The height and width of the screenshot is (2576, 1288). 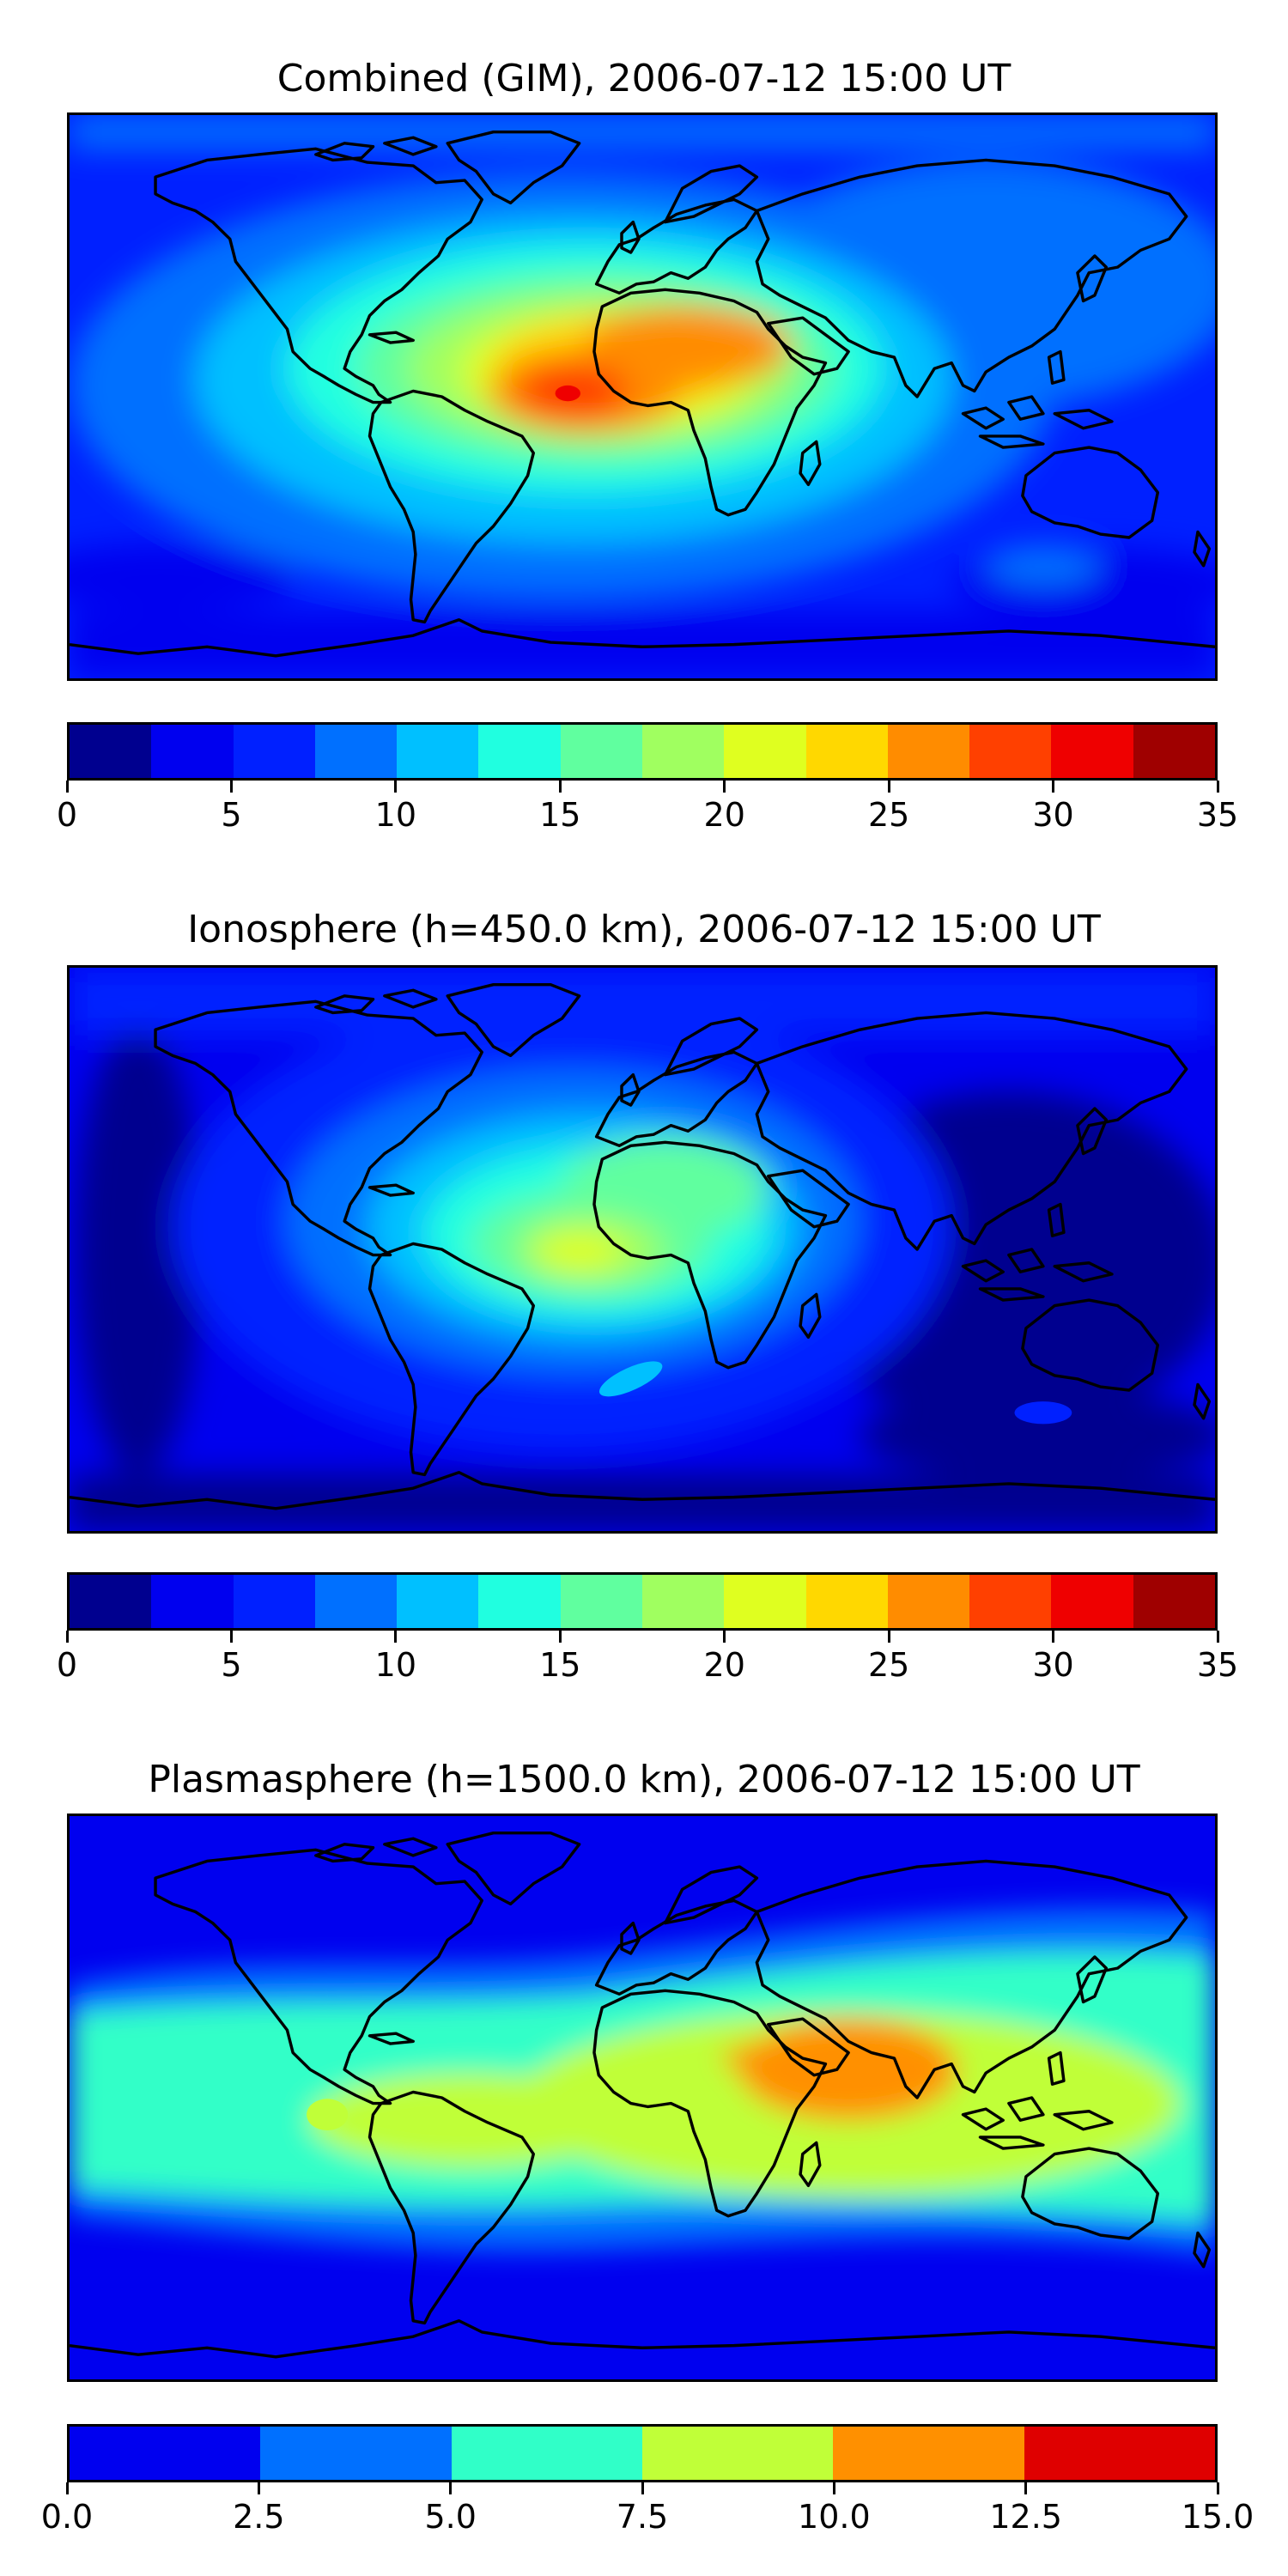 I want to click on colorbar-ionosphere, so click(x=642, y=1601).